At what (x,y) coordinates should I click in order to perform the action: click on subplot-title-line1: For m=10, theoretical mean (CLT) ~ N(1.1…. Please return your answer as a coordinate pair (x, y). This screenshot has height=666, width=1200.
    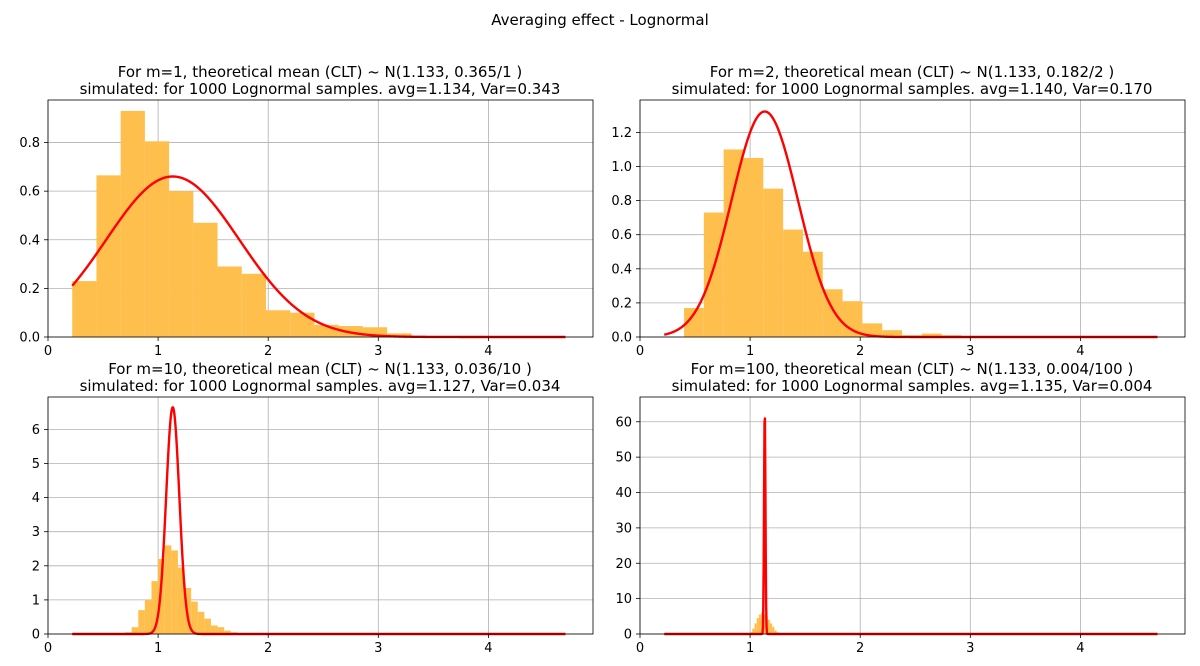
    Looking at the image, I should click on (320, 369).